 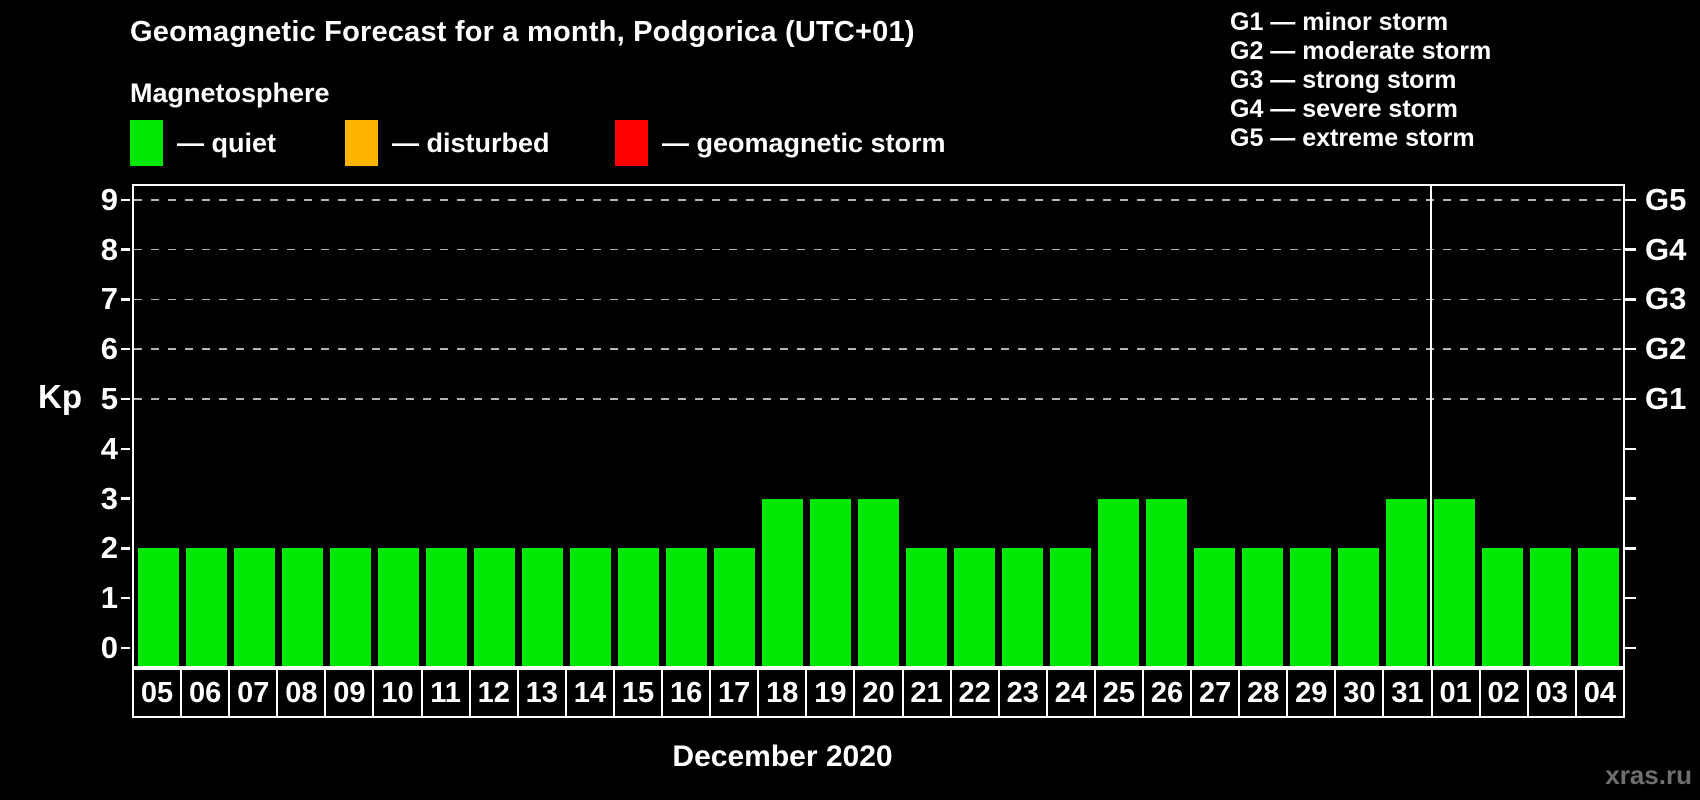 I want to click on y-tick-label-9: 9, so click(x=109, y=199).